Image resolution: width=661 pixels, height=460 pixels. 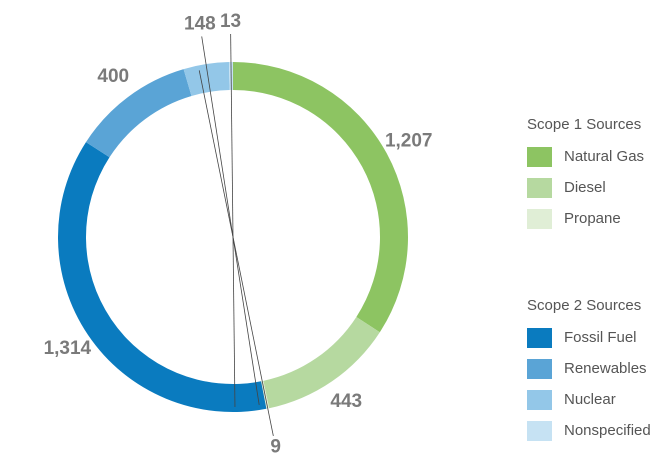 I want to click on legend-label: Nuclear, so click(x=590, y=399).